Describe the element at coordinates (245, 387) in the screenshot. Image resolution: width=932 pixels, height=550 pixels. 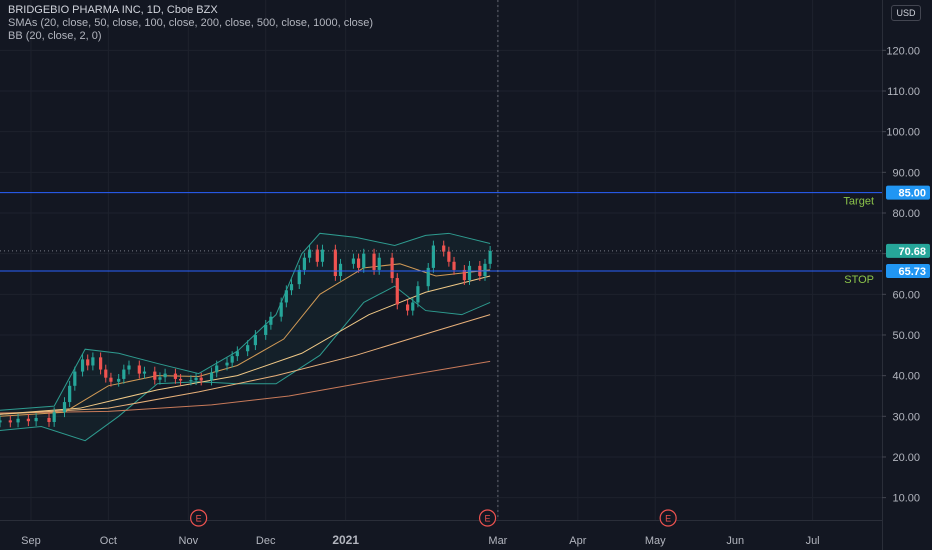
I see `sma200-line` at that location.